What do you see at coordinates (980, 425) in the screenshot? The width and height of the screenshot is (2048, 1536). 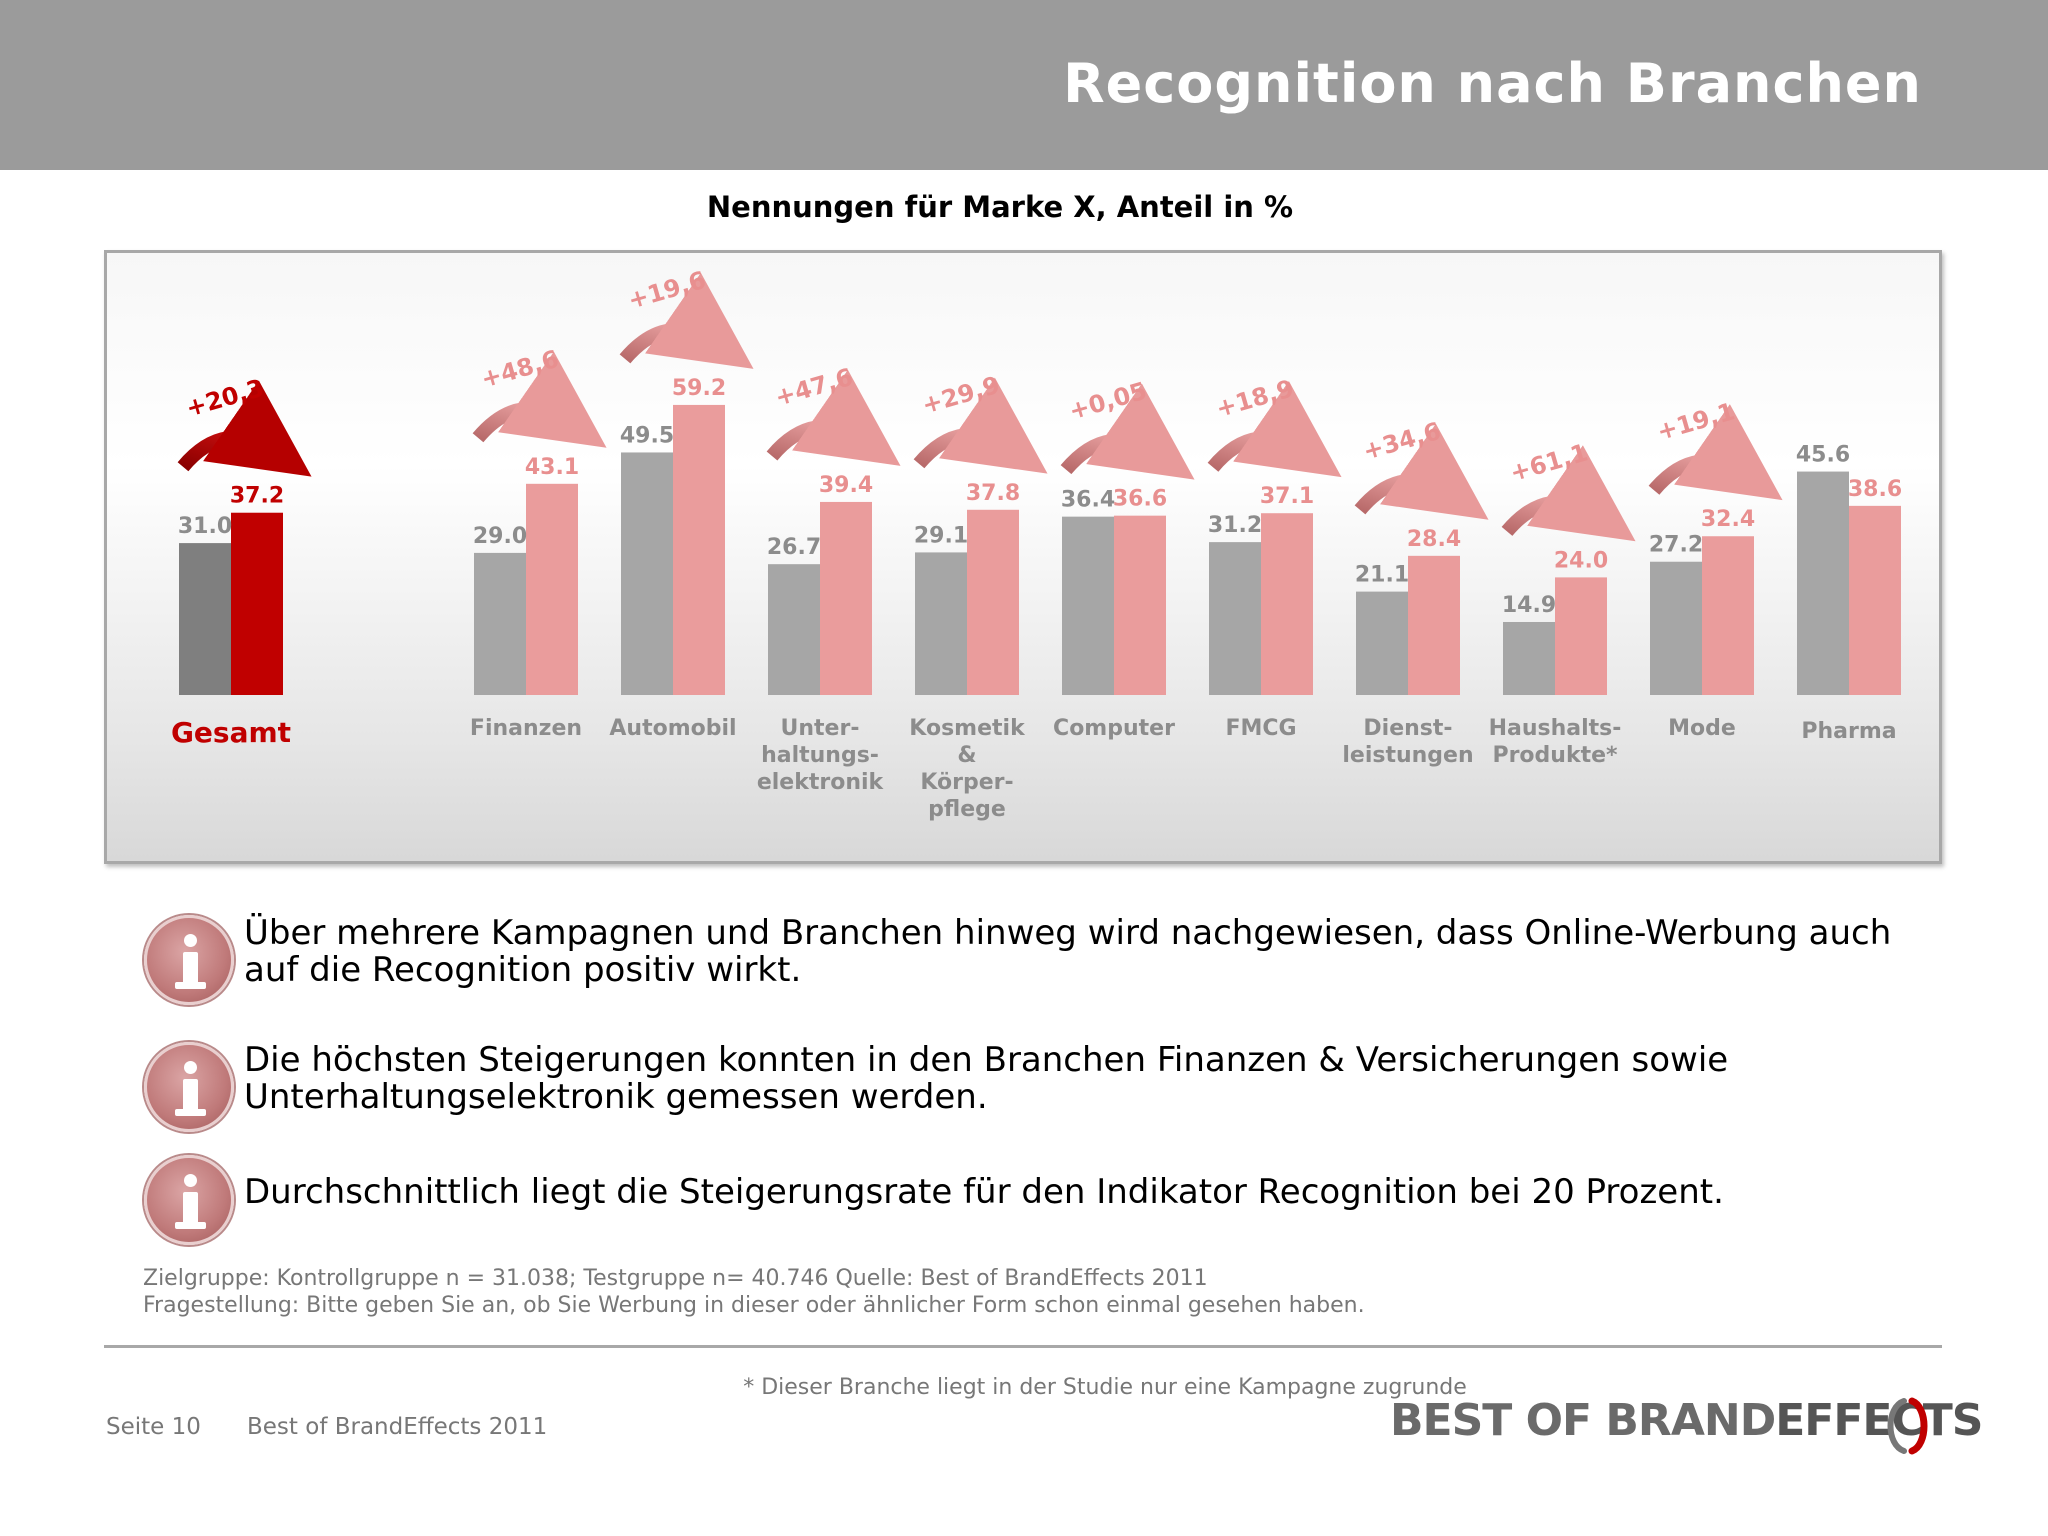 I see `change-arrow-kosmetik` at bounding box center [980, 425].